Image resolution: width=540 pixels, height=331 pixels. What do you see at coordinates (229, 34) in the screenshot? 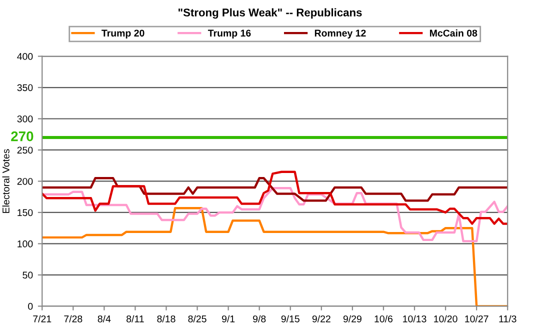
I see `legend-label: Trump 16` at bounding box center [229, 34].